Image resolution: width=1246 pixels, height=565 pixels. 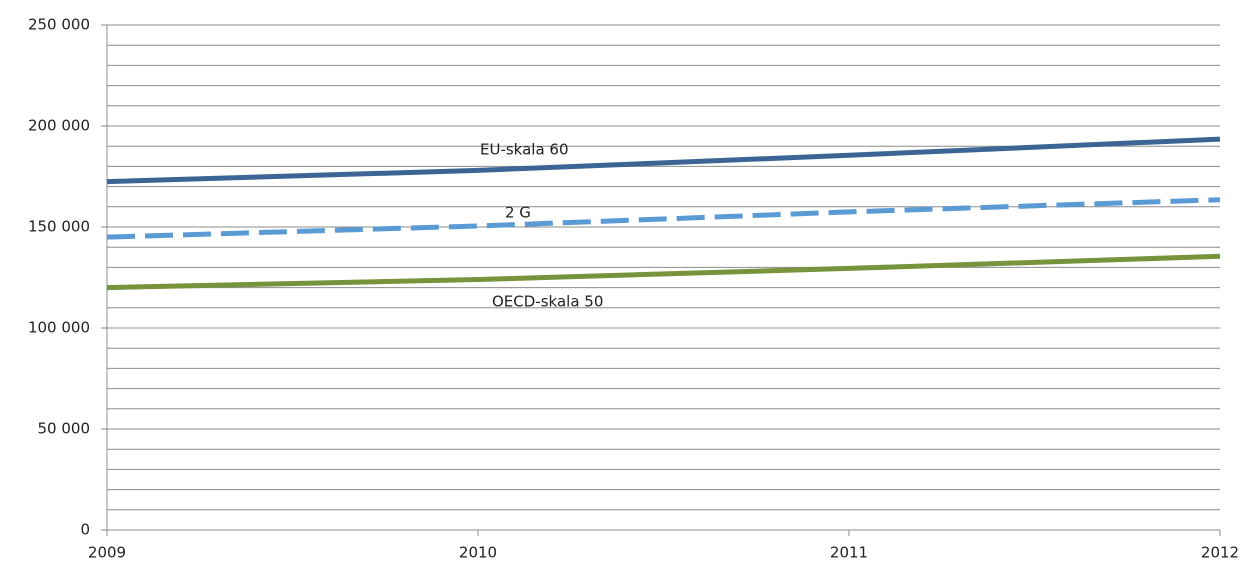 What do you see at coordinates (478, 553) in the screenshot?
I see `x-tick-label: 2010` at bounding box center [478, 553].